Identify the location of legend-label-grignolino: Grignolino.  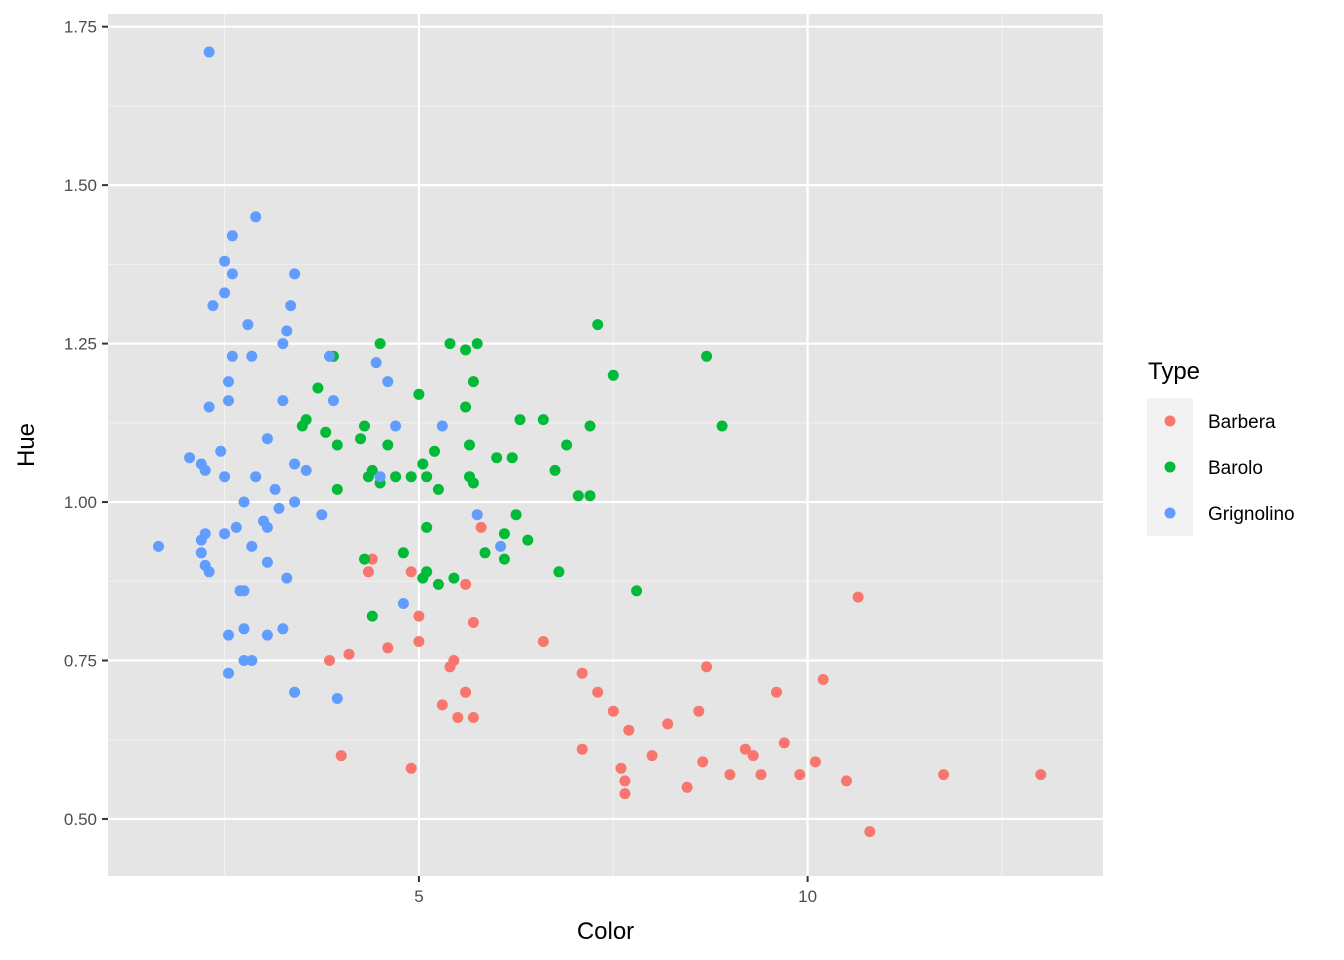
(1251, 514).